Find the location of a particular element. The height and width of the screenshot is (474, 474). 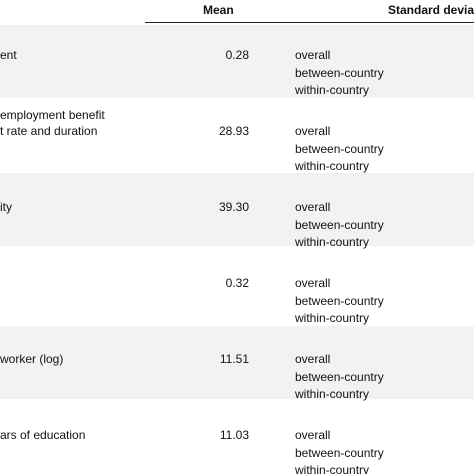

row-label: ars of education is located at coordinates (43, 435).